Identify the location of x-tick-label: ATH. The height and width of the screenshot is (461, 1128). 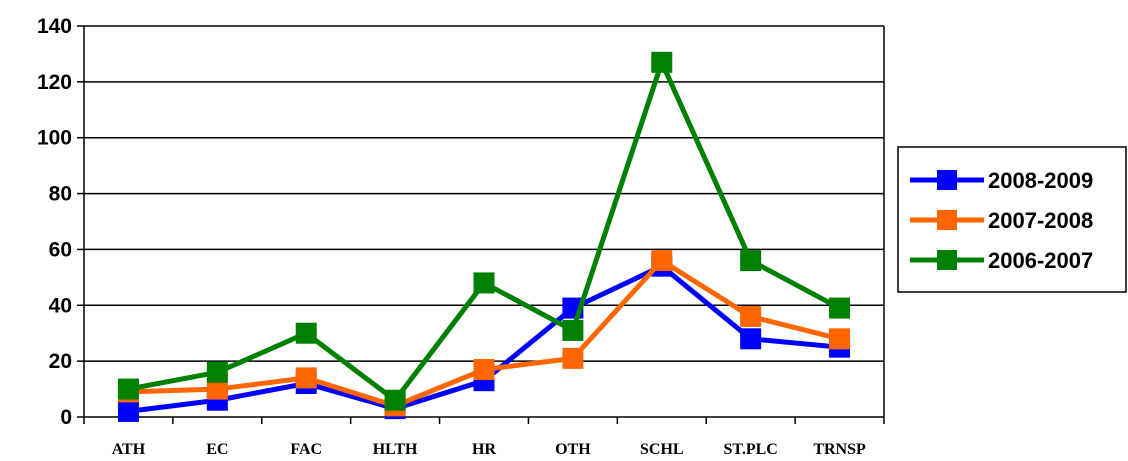
(129, 448).